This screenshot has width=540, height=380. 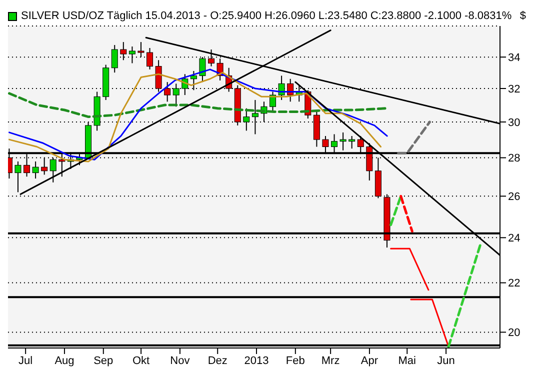 What do you see at coordinates (295, 360) in the screenshot?
I see `x-tick-label: Feb` at bounding box center [295, 360].